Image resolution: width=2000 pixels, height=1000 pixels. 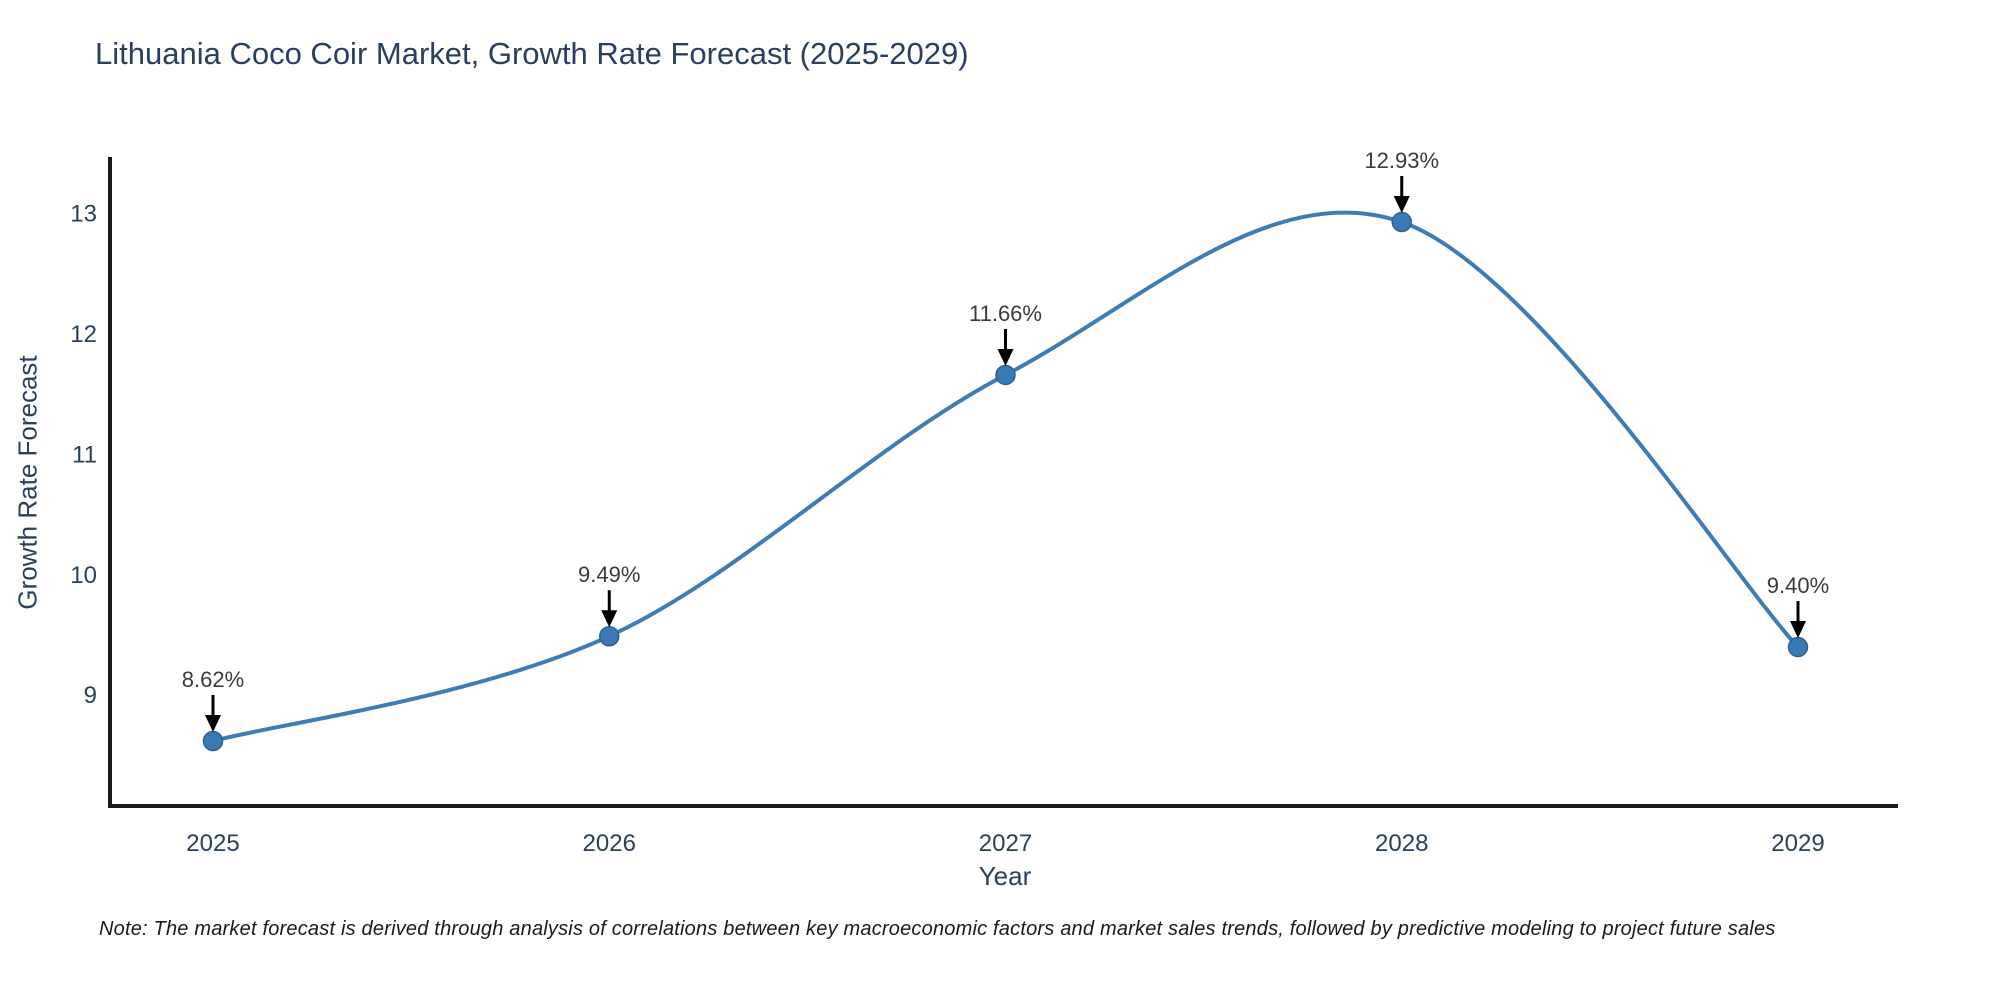 What do you see at coordinates (1401, 222) in the screenshot?
I see `data-point-marker-2028` at bounding box center [1401, 222].